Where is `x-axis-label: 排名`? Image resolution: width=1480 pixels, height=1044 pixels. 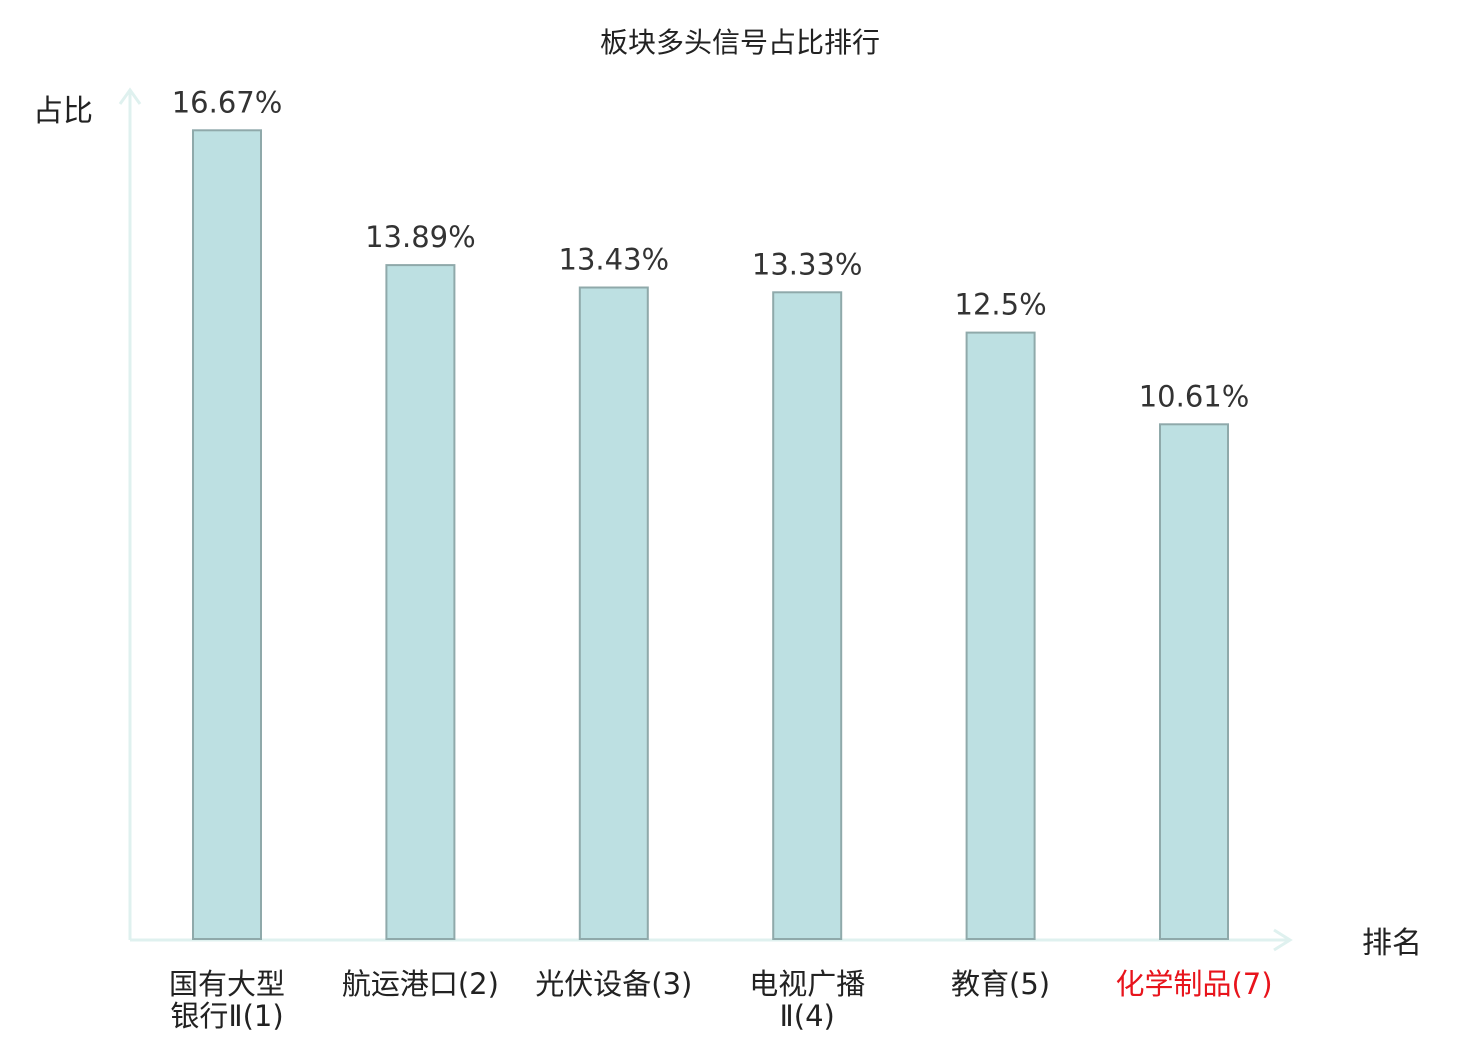
x-axis-label: 排名 is located at coordinates (1392, 943).